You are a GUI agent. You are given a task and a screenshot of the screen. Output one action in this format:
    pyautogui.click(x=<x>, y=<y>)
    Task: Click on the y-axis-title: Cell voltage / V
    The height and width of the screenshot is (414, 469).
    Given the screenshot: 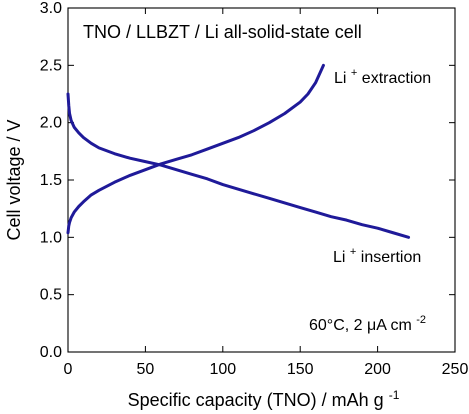 What is the action you would take?
    pyautogui.click(x=14, y=179)
    